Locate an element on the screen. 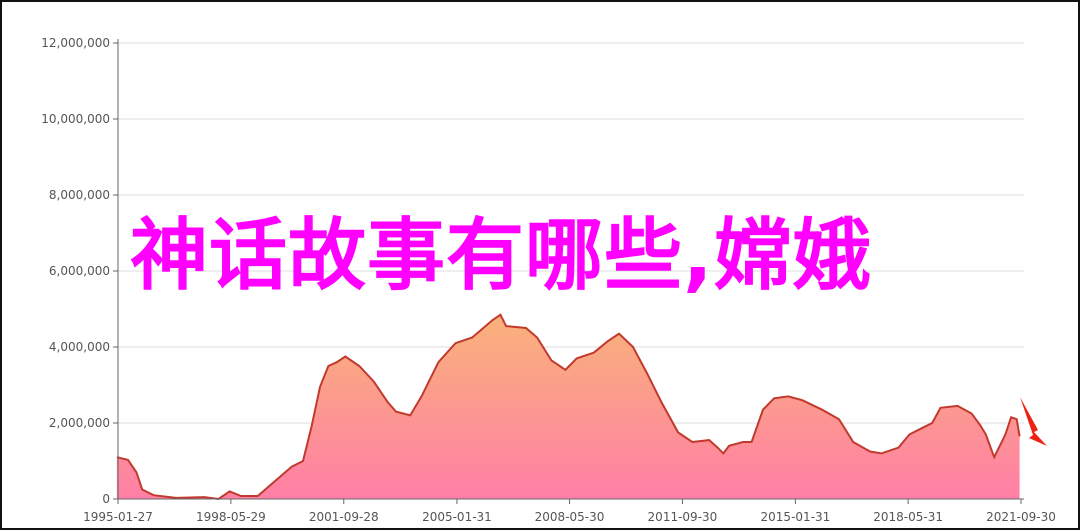  x-tick-label: 1995-01-27 is located at coordinates (118, 517).